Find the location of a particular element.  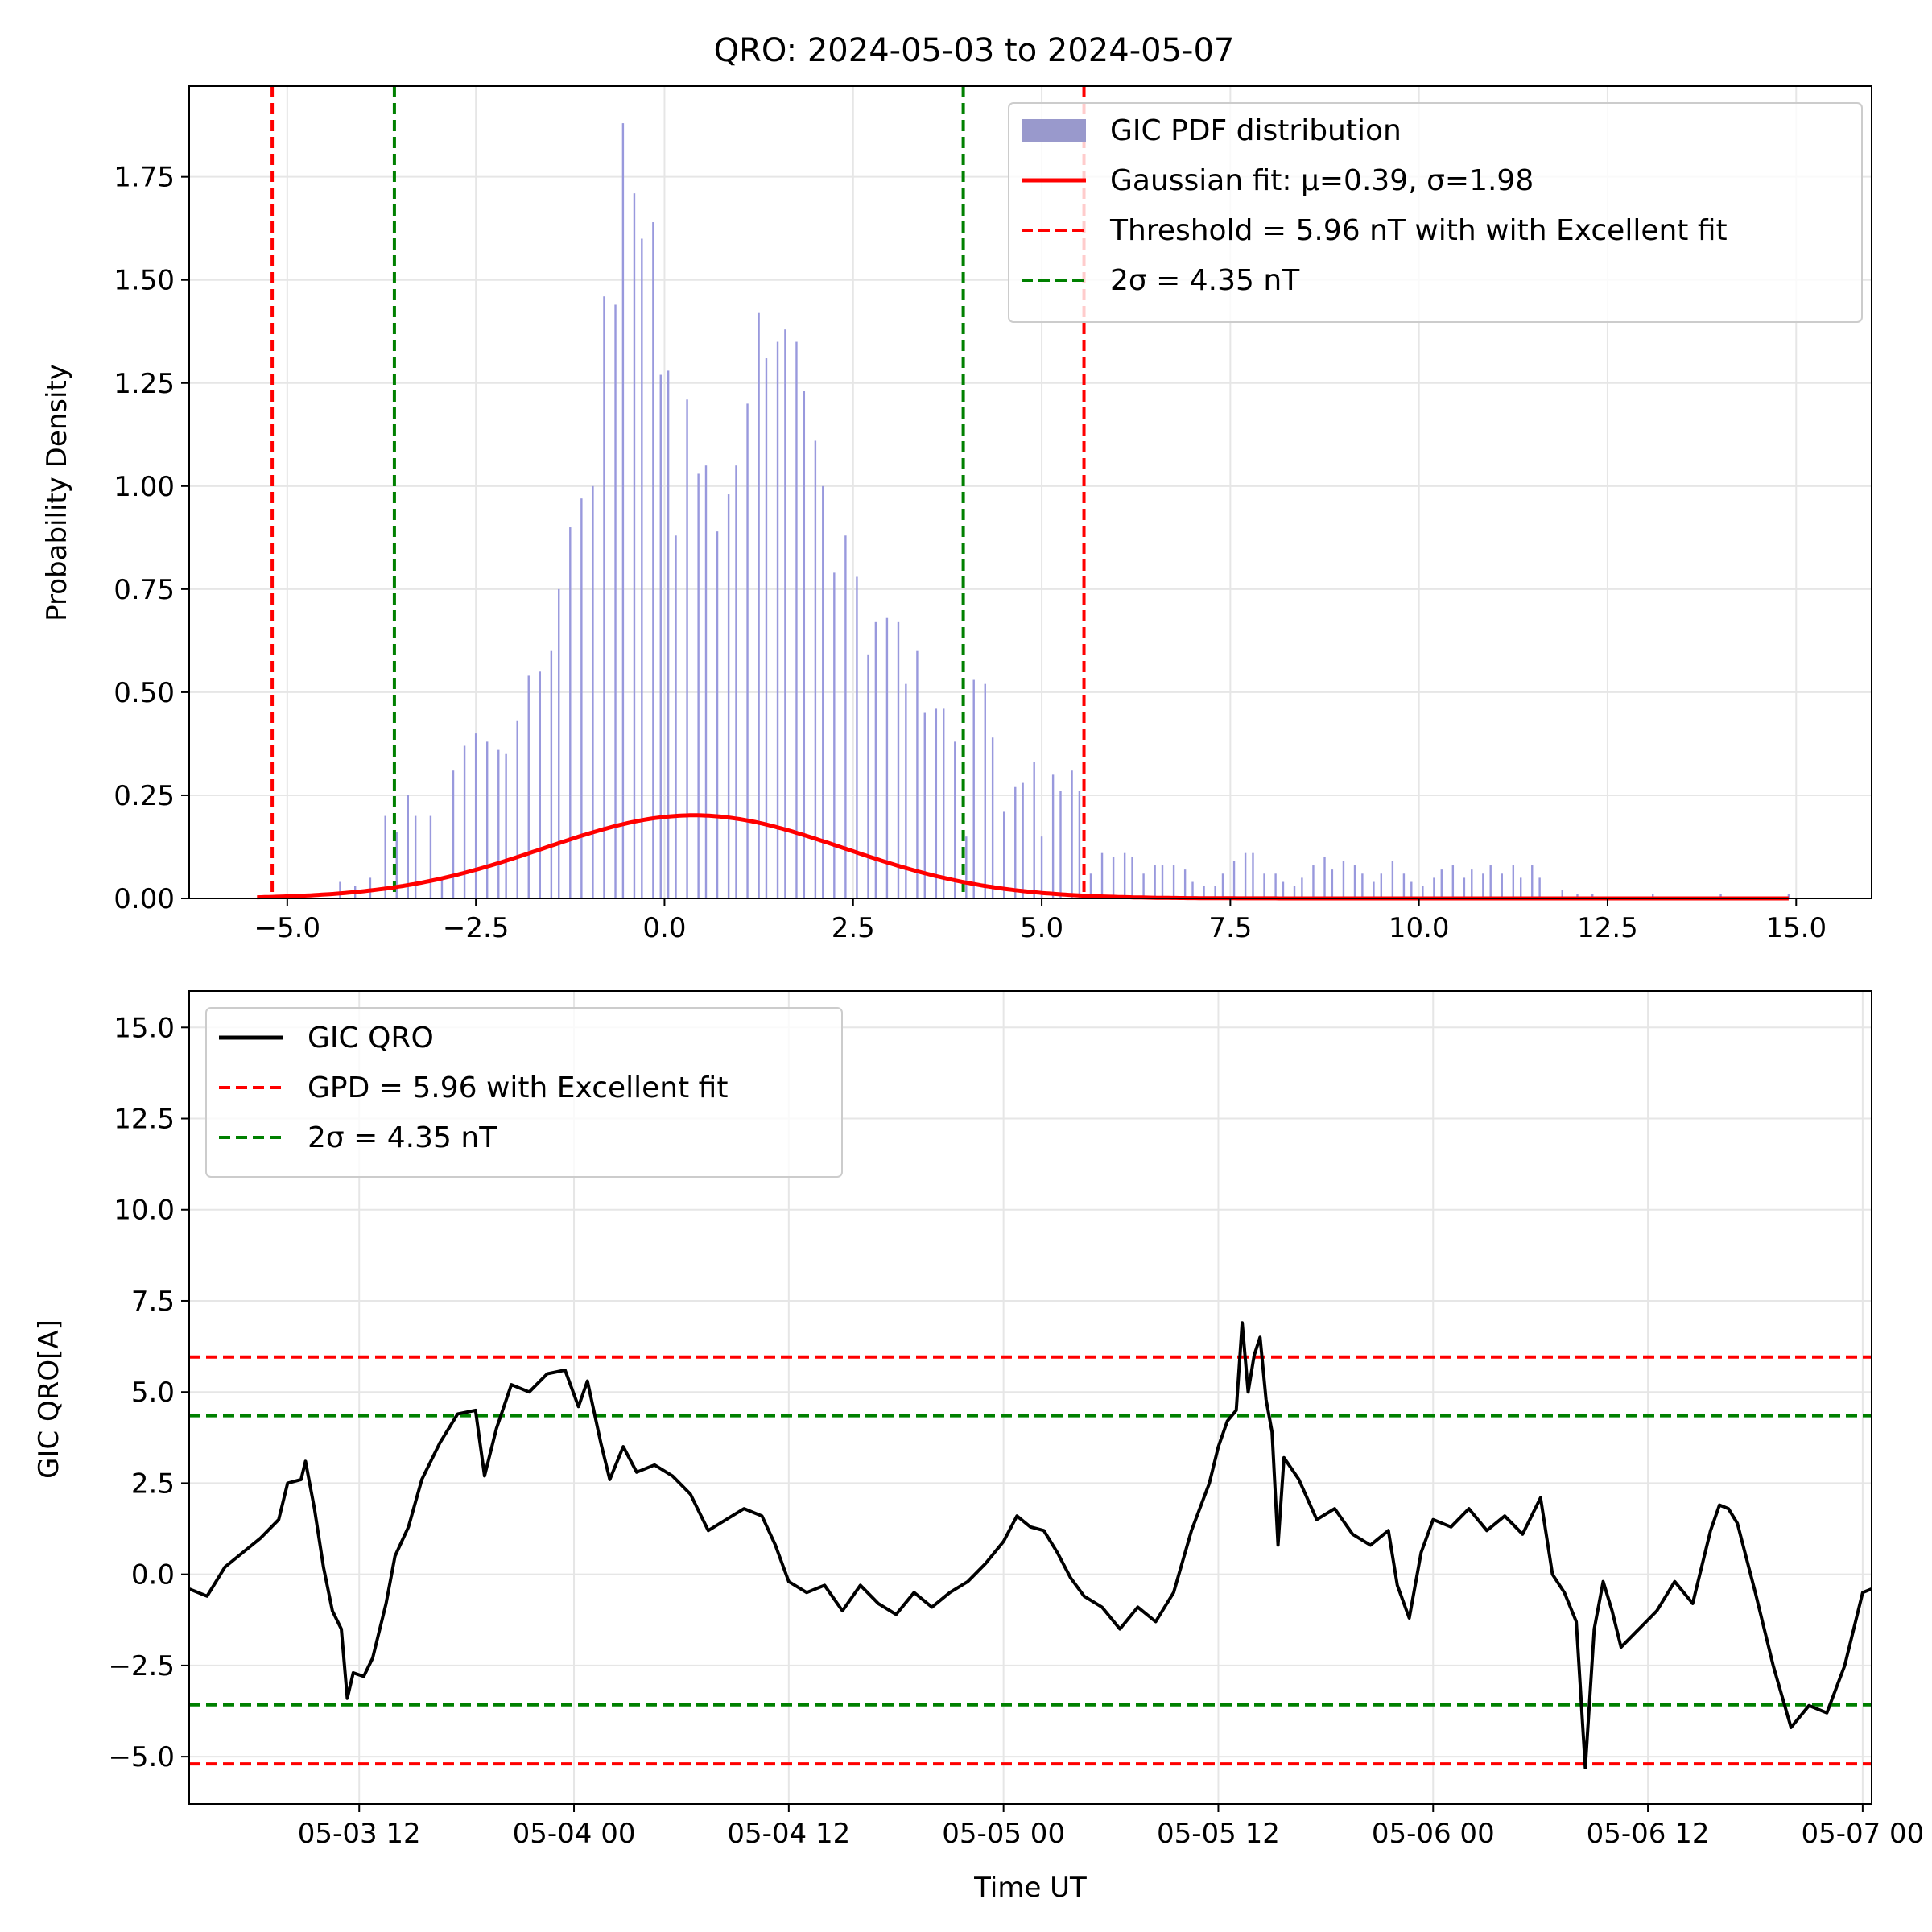

y-tick-label: 2.5 is located at coordinates (153, 1484).